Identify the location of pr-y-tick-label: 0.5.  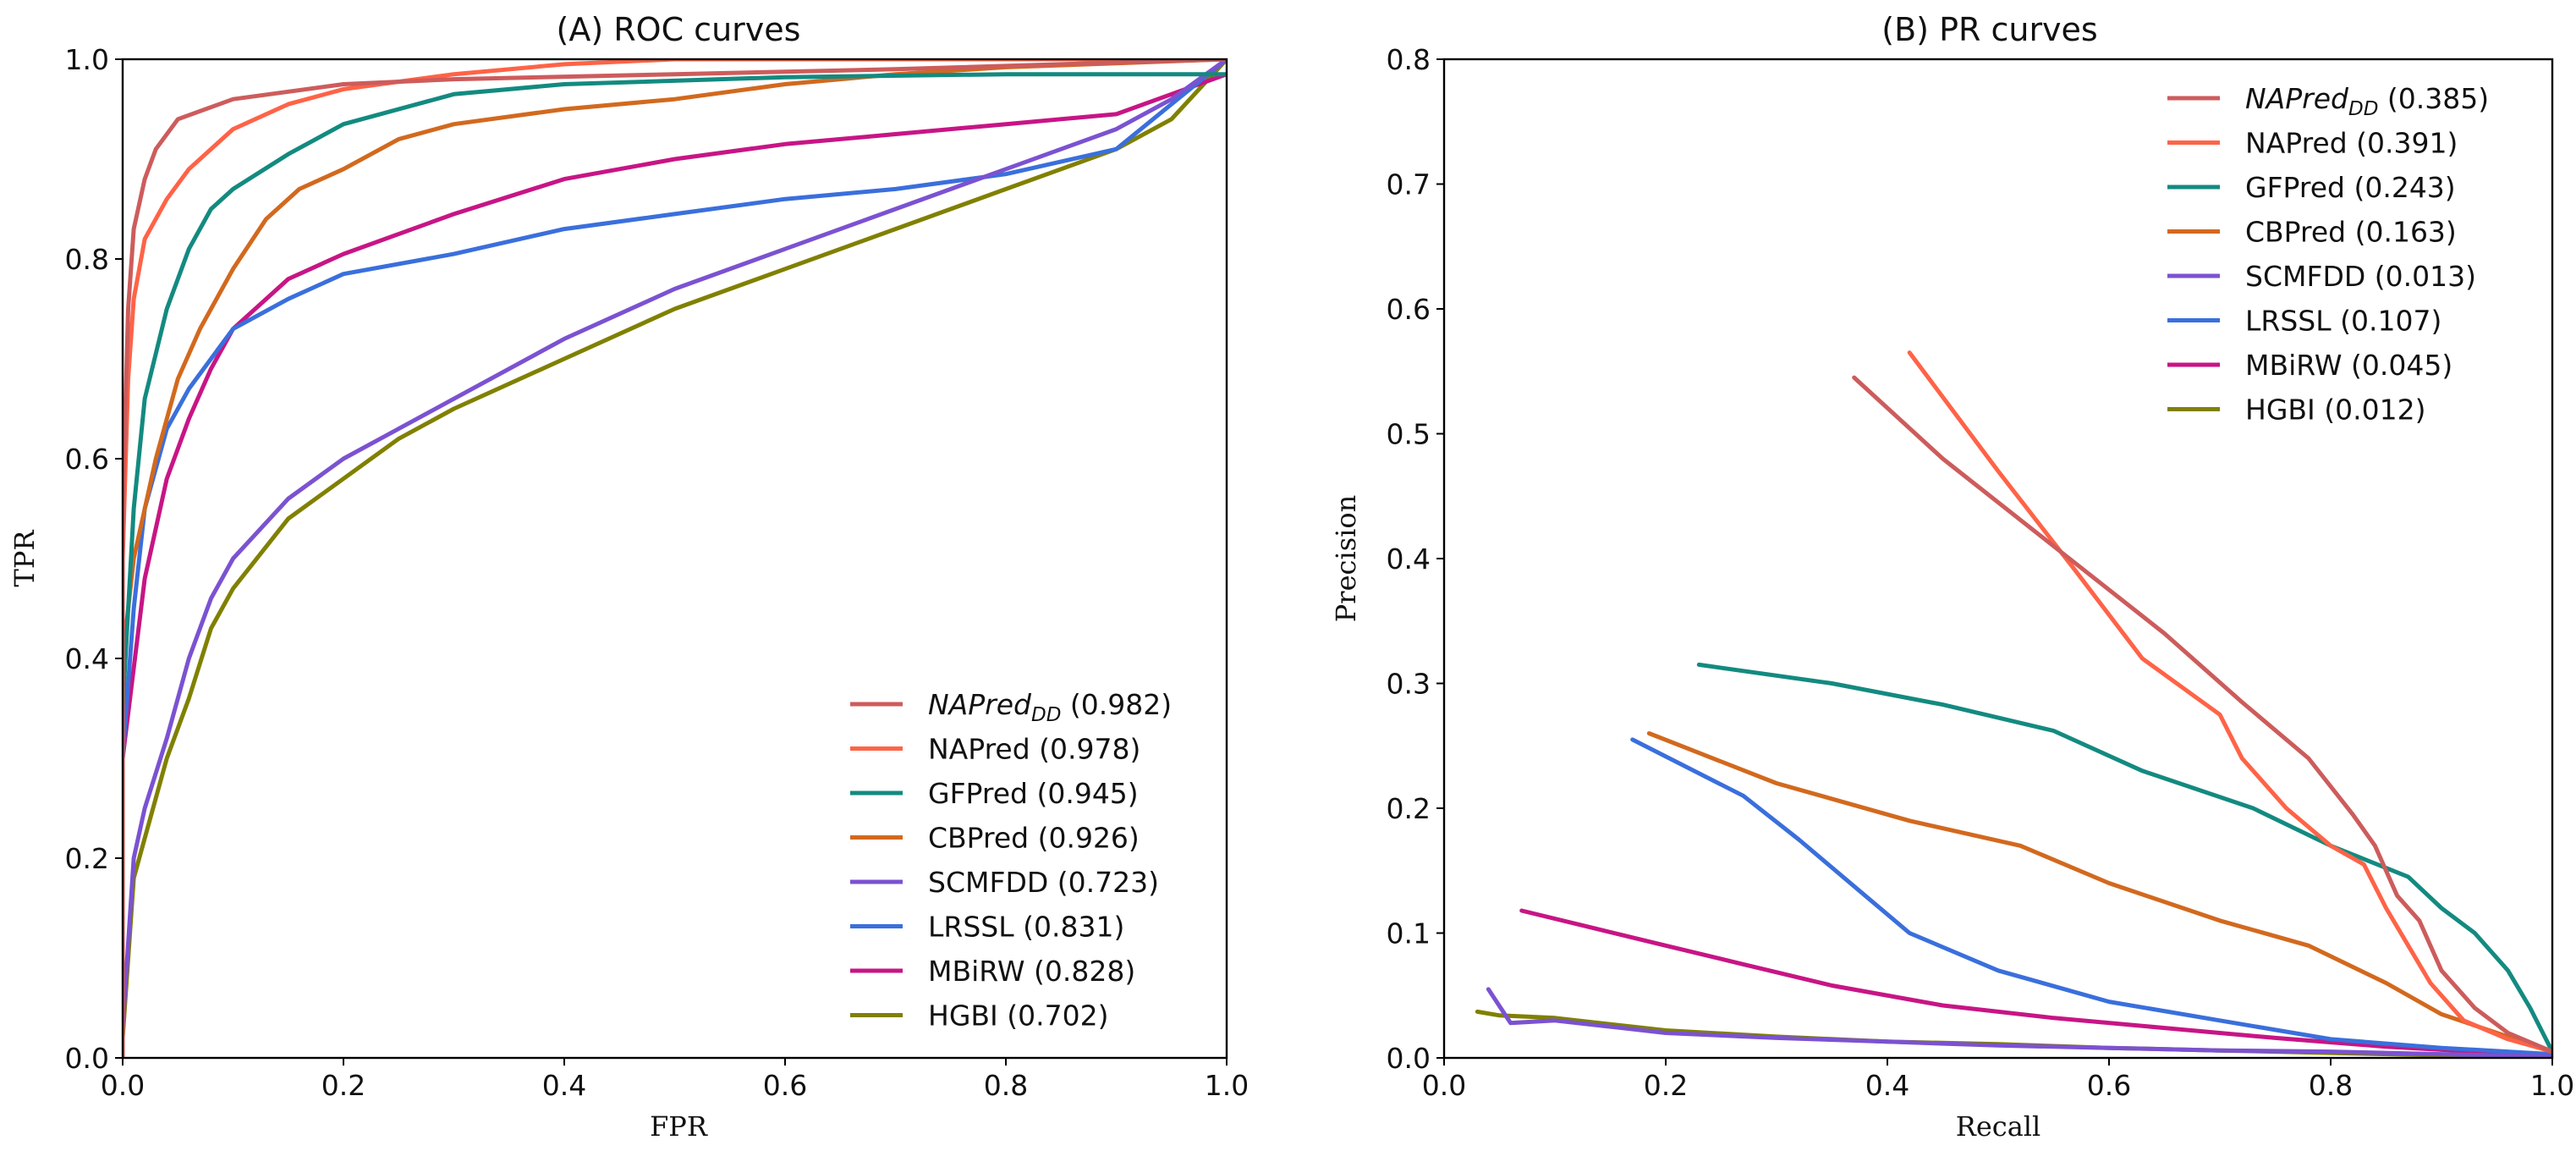
(1409, 434).